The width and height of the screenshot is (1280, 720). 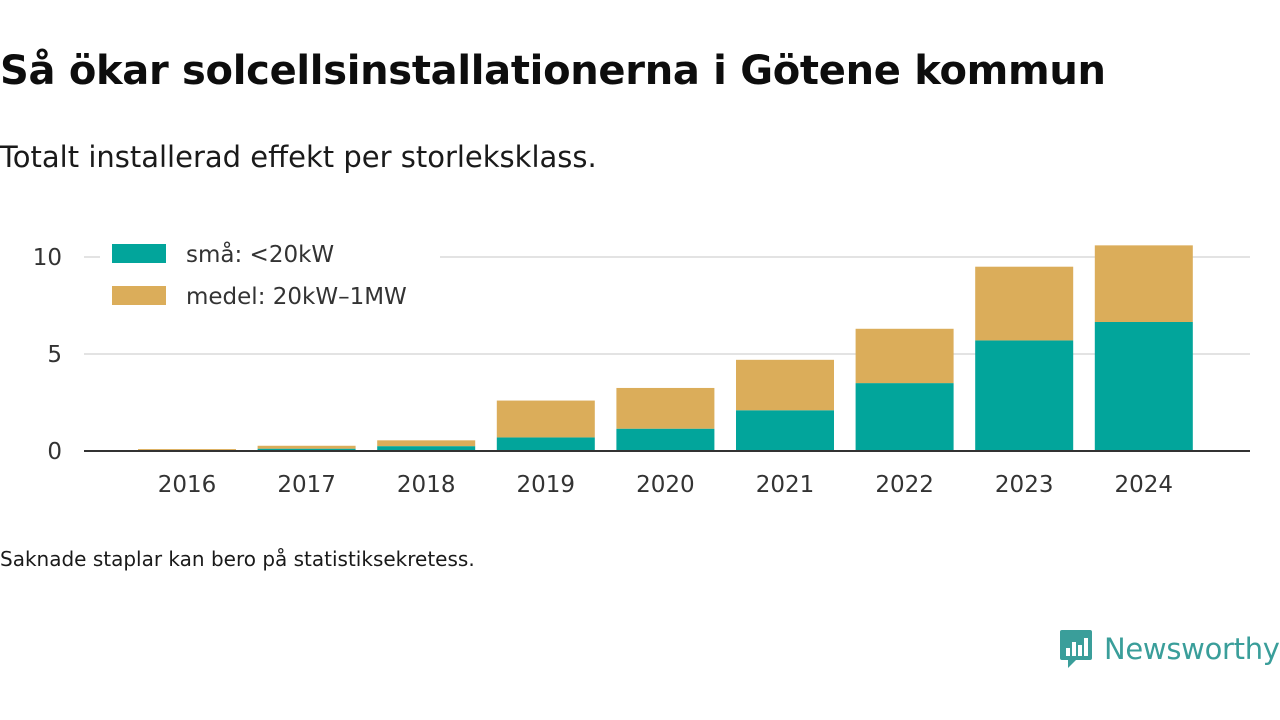 I want to click on x-tick-label: 2021, so click(x=785, y=485).